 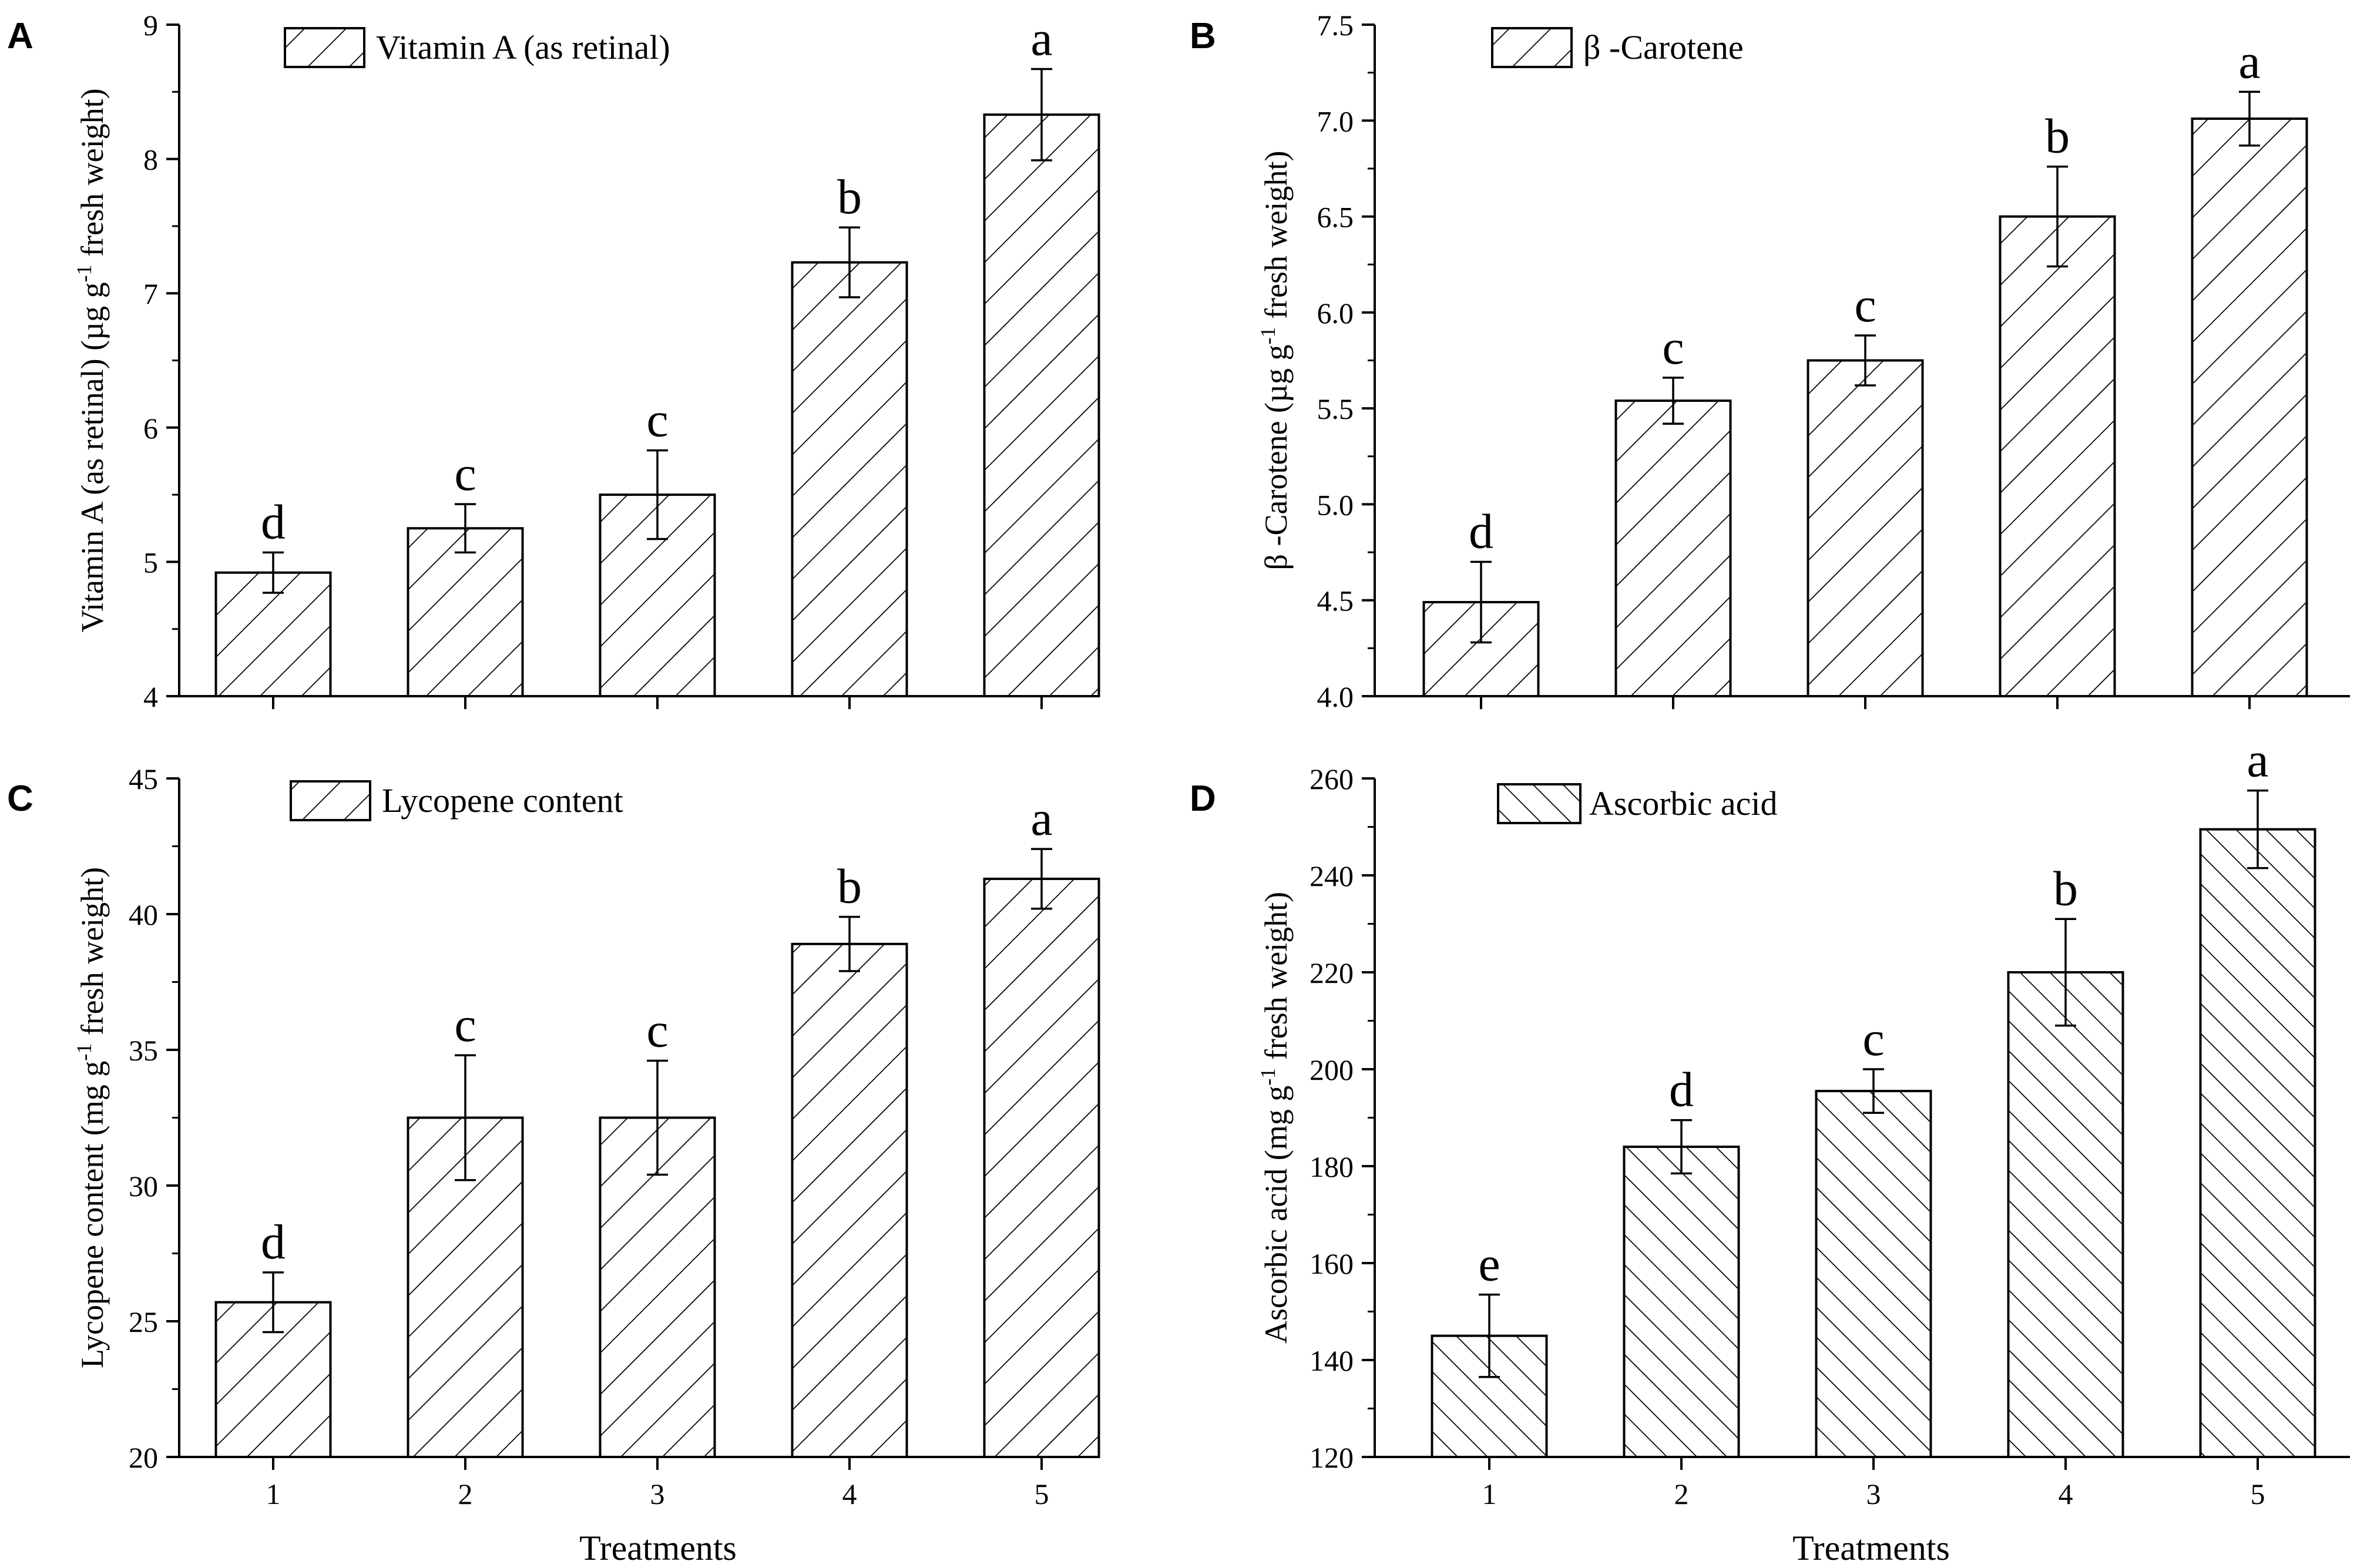 What do you see at coordinates (1336, 504) in the screenshot?
I see `panel-b-y-tick-label: 5.0` at bounding box center [1336, 504].